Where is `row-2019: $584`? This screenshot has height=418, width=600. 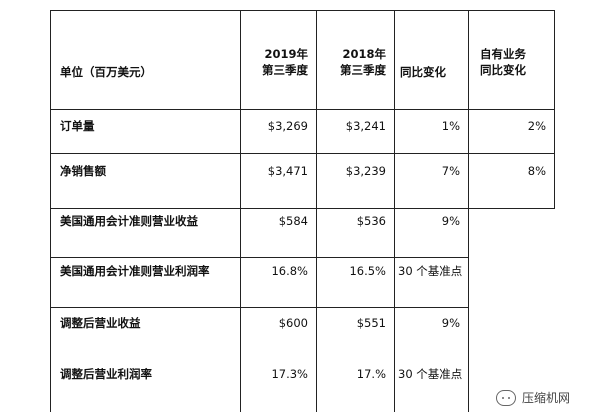 row-2019: $584 is located at coordinates (293, 221).